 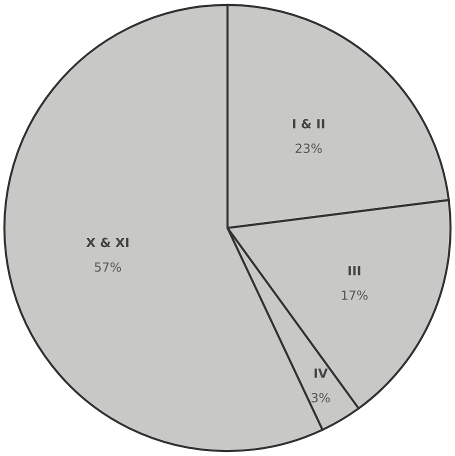 What do you see at coordinates (309, 148) in the screenshot?
I see `data-label: 23%` at bounding box center [309, 148].